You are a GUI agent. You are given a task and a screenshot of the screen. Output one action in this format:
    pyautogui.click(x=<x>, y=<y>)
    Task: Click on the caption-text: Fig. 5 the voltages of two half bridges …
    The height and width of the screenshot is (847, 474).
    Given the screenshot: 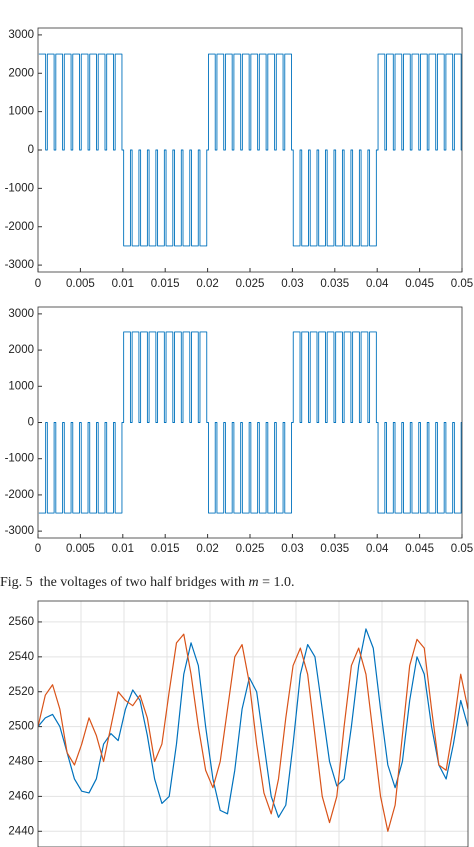 What is the action you would take?
    pyautogui.click(x=124, y=582)
    